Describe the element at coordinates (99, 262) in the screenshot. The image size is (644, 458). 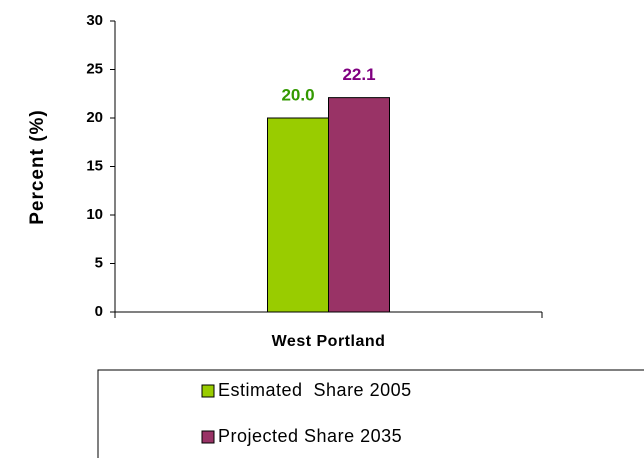
I see `y-tick-label: 5` at that location.